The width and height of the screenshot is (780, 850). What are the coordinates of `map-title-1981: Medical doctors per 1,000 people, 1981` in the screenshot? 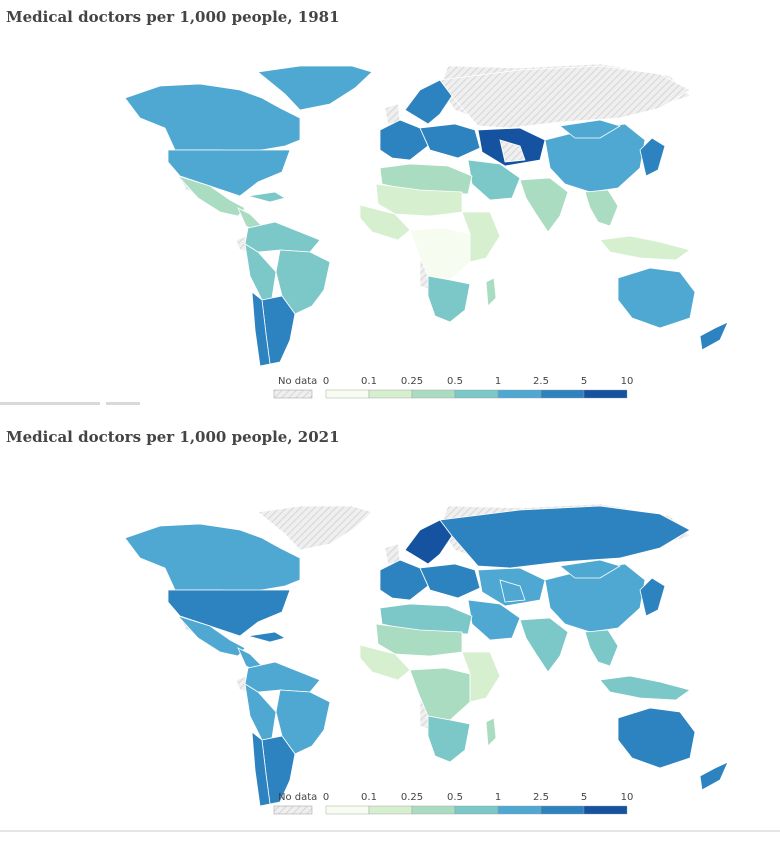 It's located at (173, 17).